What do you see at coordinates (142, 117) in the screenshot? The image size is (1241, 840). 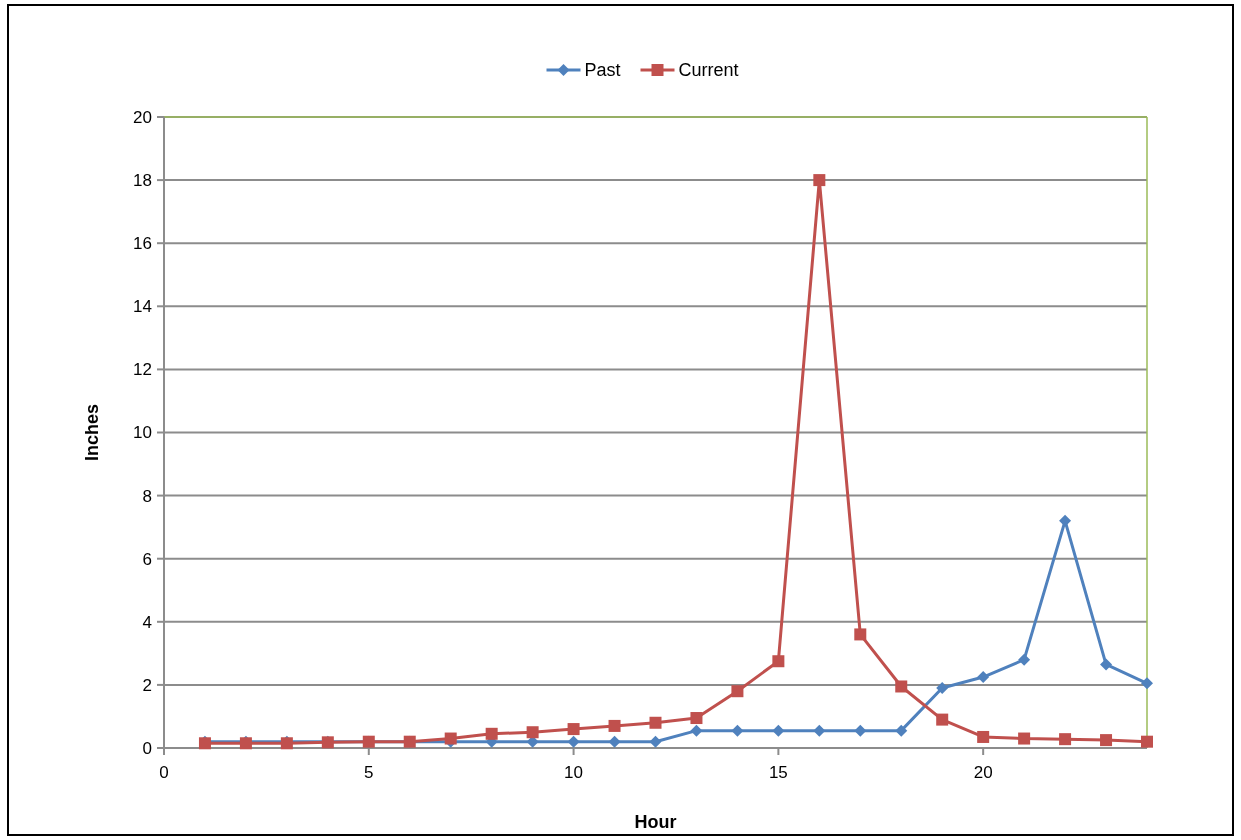 I see `y-tick-label: 20` at bounding box center [142, 117].